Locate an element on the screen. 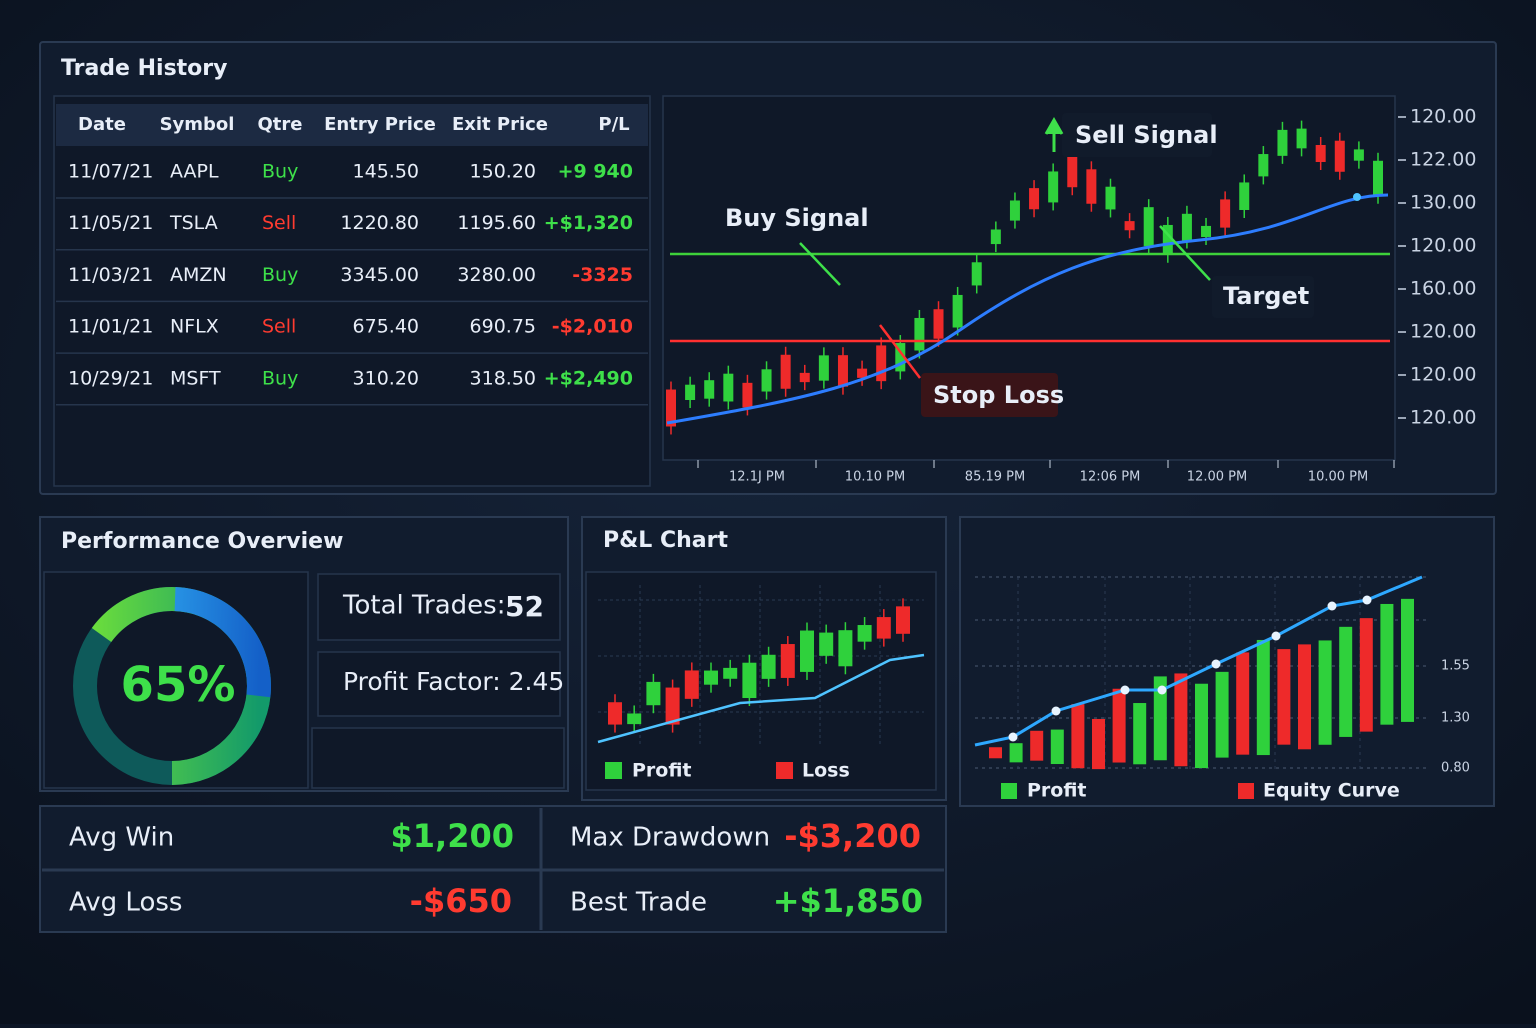 Image resolution: width=1536 pixels, height=1028 pixels. table-cell: +$1,320 is located at coordinates (588, 223).